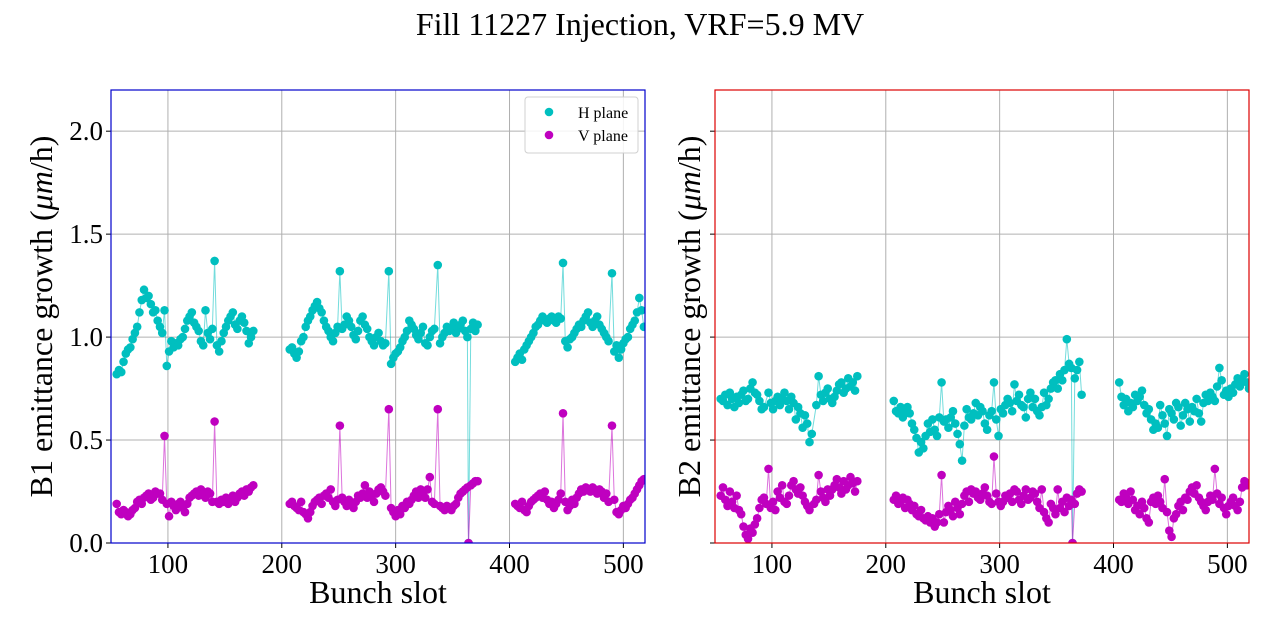 The height and width of the screenshot is (640, 1280). What do you see at coordinates (383, 476) in the screenshot?
I see `series-line-v-plane` at bounding box center [383, 476].